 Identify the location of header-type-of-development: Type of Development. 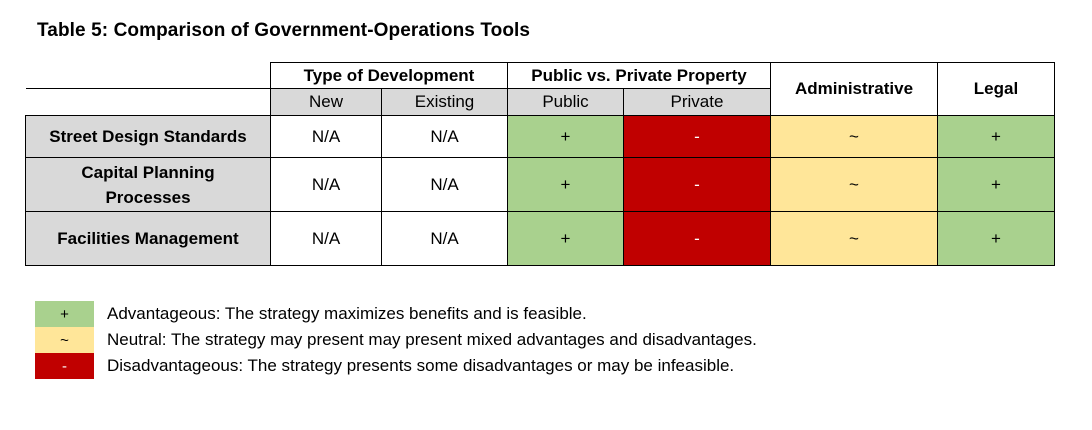
(389, 75).